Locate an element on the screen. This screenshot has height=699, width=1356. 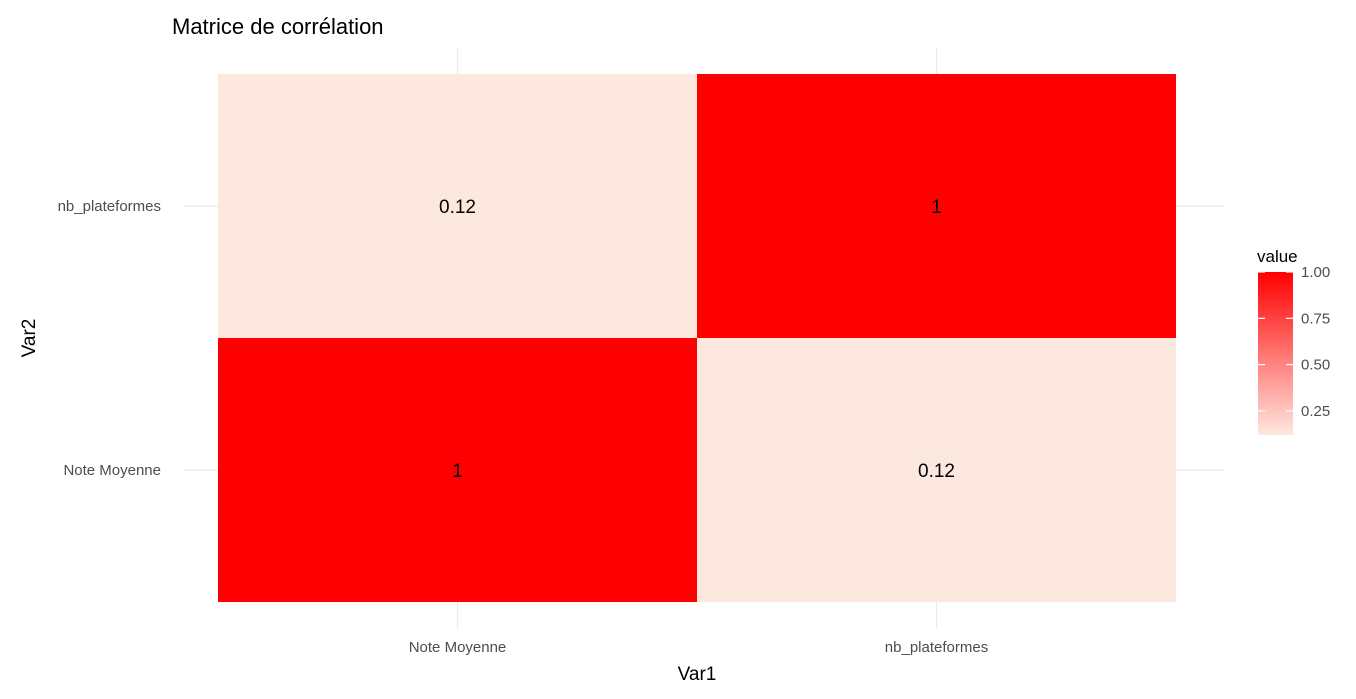
chart-title: Matrice de corrélation is located at coordinates (278, 26).